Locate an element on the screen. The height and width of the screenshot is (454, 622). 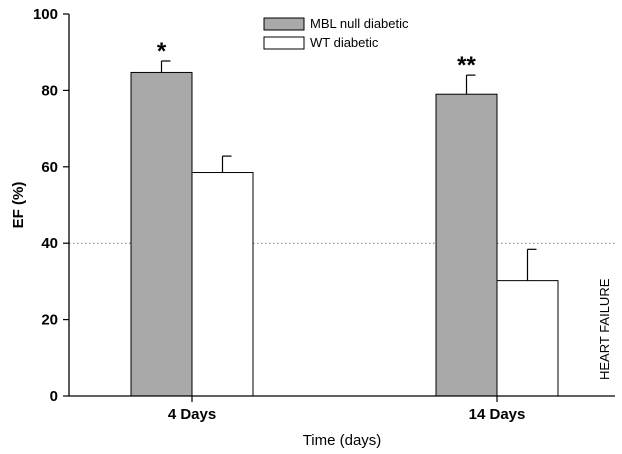
y-tick-label: 0 is located at coordinates (54, 396).